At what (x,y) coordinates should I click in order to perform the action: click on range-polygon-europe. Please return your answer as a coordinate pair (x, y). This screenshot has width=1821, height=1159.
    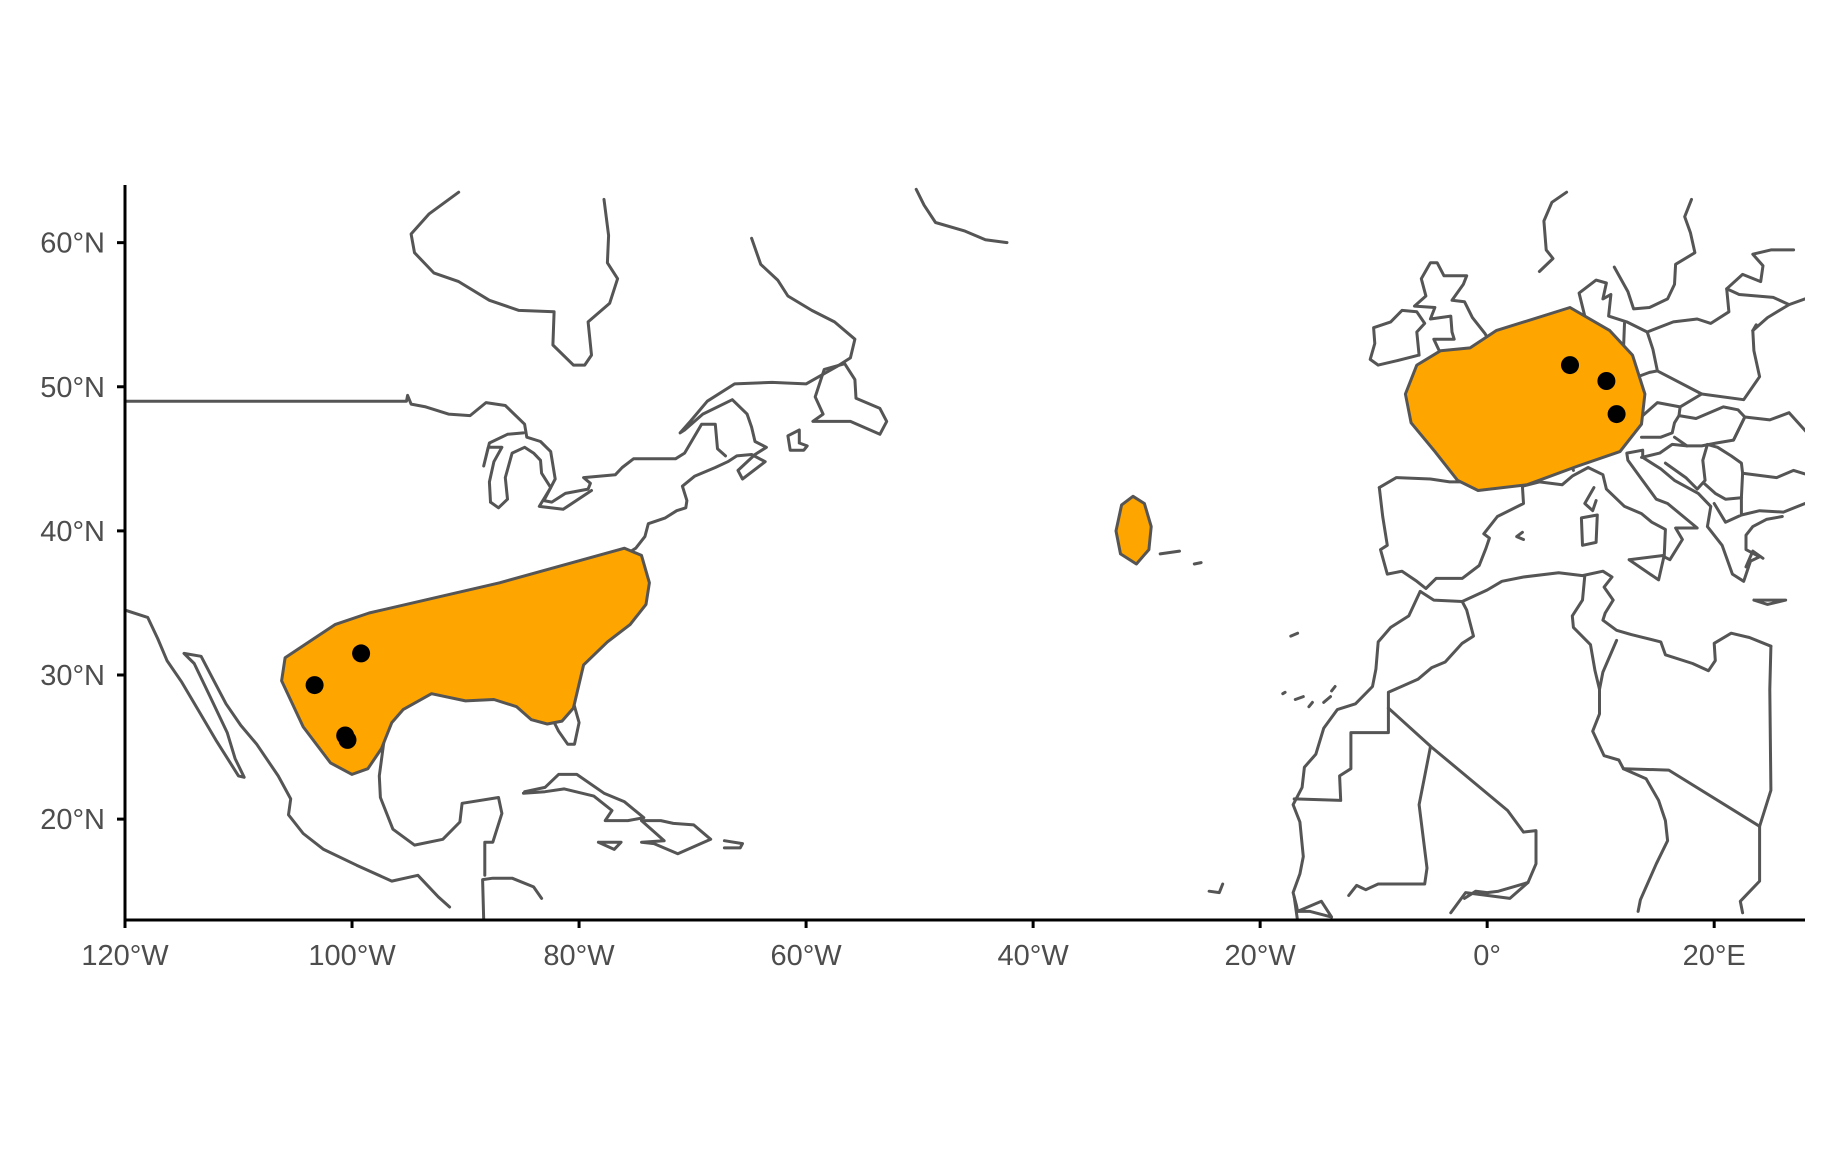
    Looking at the image, I should click on (1525, 399).